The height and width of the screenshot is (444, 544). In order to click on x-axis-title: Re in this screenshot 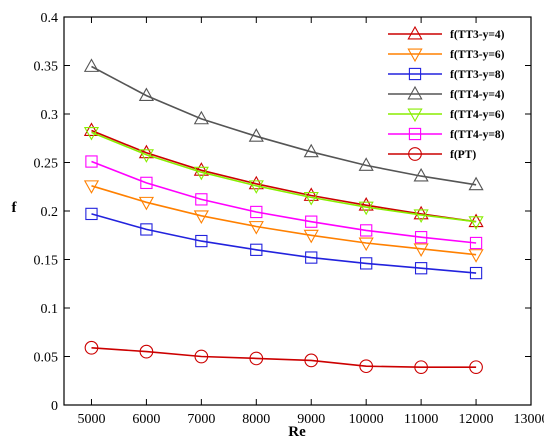, I will do `click(297, 431)`.